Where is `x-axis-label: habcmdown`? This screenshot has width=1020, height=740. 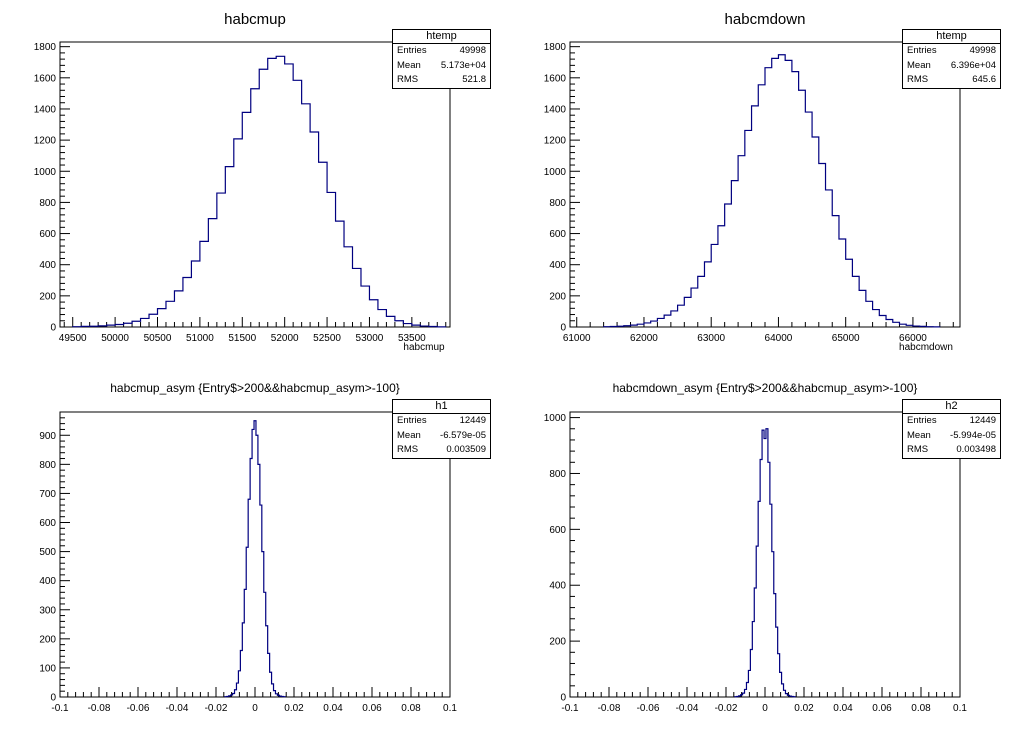 x-axis-label: habcmdown is located at coordinates (926, 347).